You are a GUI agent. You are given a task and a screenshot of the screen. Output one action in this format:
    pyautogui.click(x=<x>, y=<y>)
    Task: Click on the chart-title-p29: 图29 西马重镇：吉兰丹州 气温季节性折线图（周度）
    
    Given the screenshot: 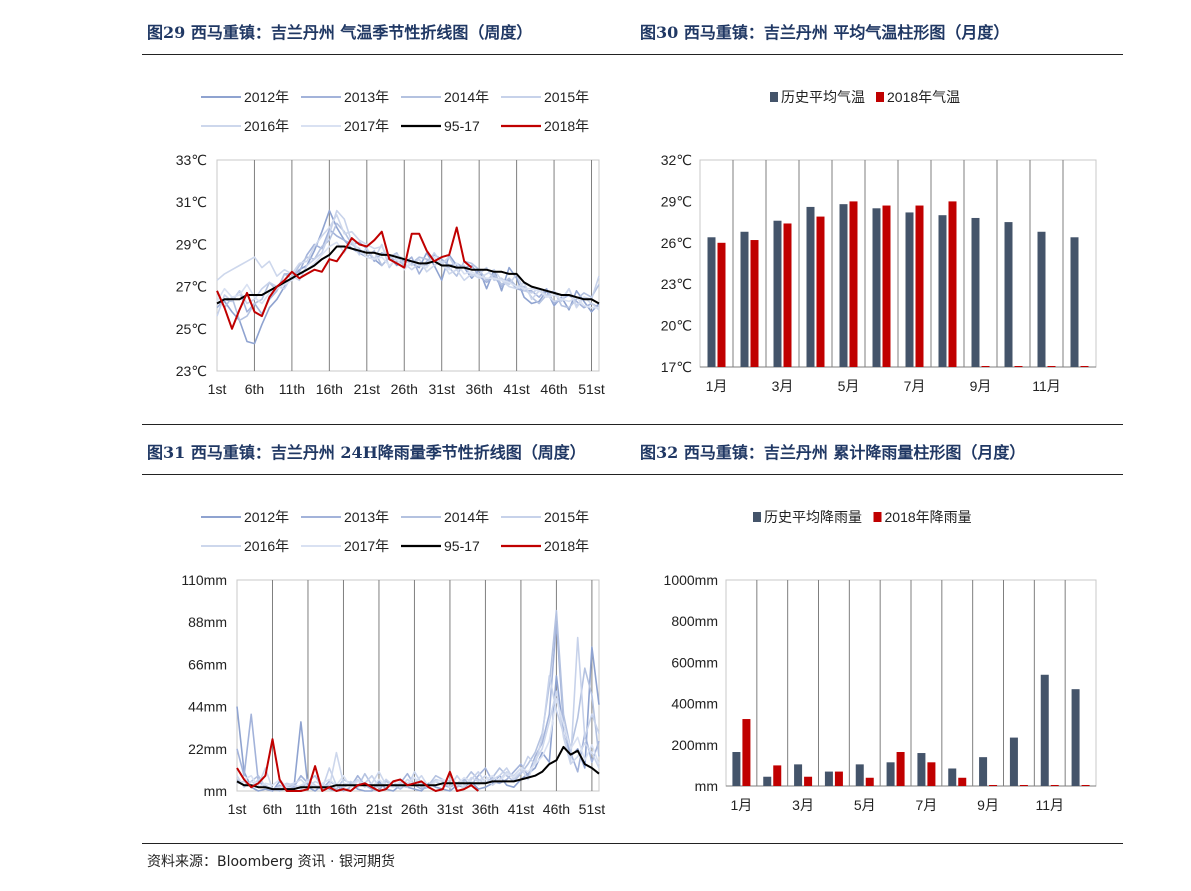 What is the action you would take?
    pyautogui.click(x=340, y=32)
    